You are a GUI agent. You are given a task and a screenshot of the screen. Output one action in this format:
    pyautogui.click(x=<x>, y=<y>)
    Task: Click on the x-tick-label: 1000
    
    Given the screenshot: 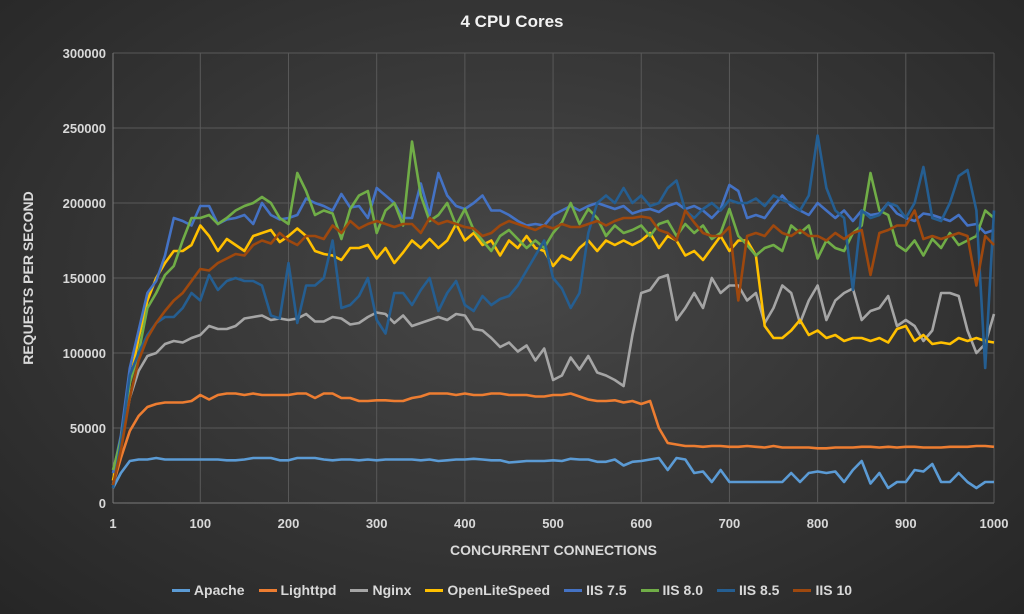 What is the action you would take?
    pyautogui.click(x=994, y=523)
    